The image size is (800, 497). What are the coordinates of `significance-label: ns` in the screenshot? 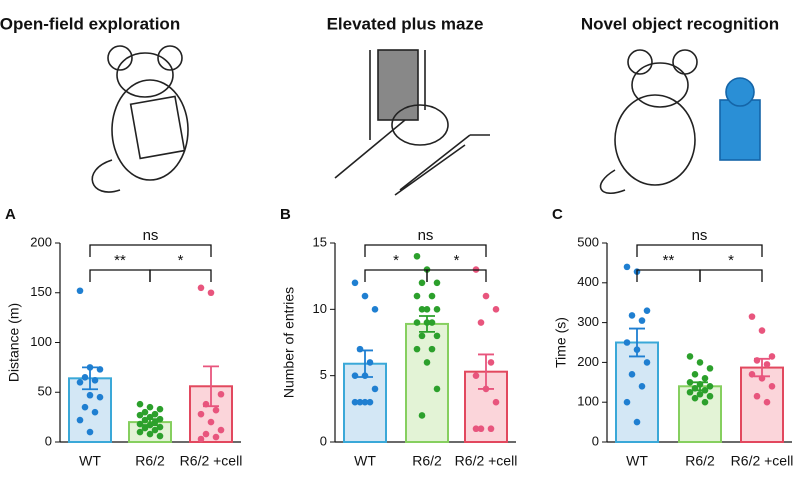 It's located at (151, 235).